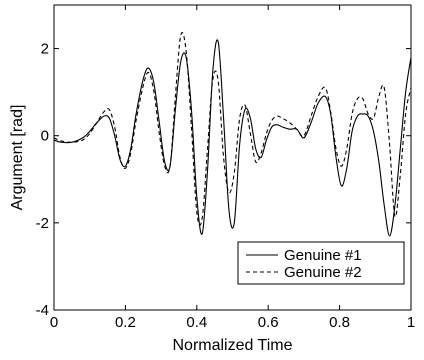  Describe the element at coordinates (323, 272) in the screenshot. I see `legend-label-genuine-2: Genuine #2` at that location.